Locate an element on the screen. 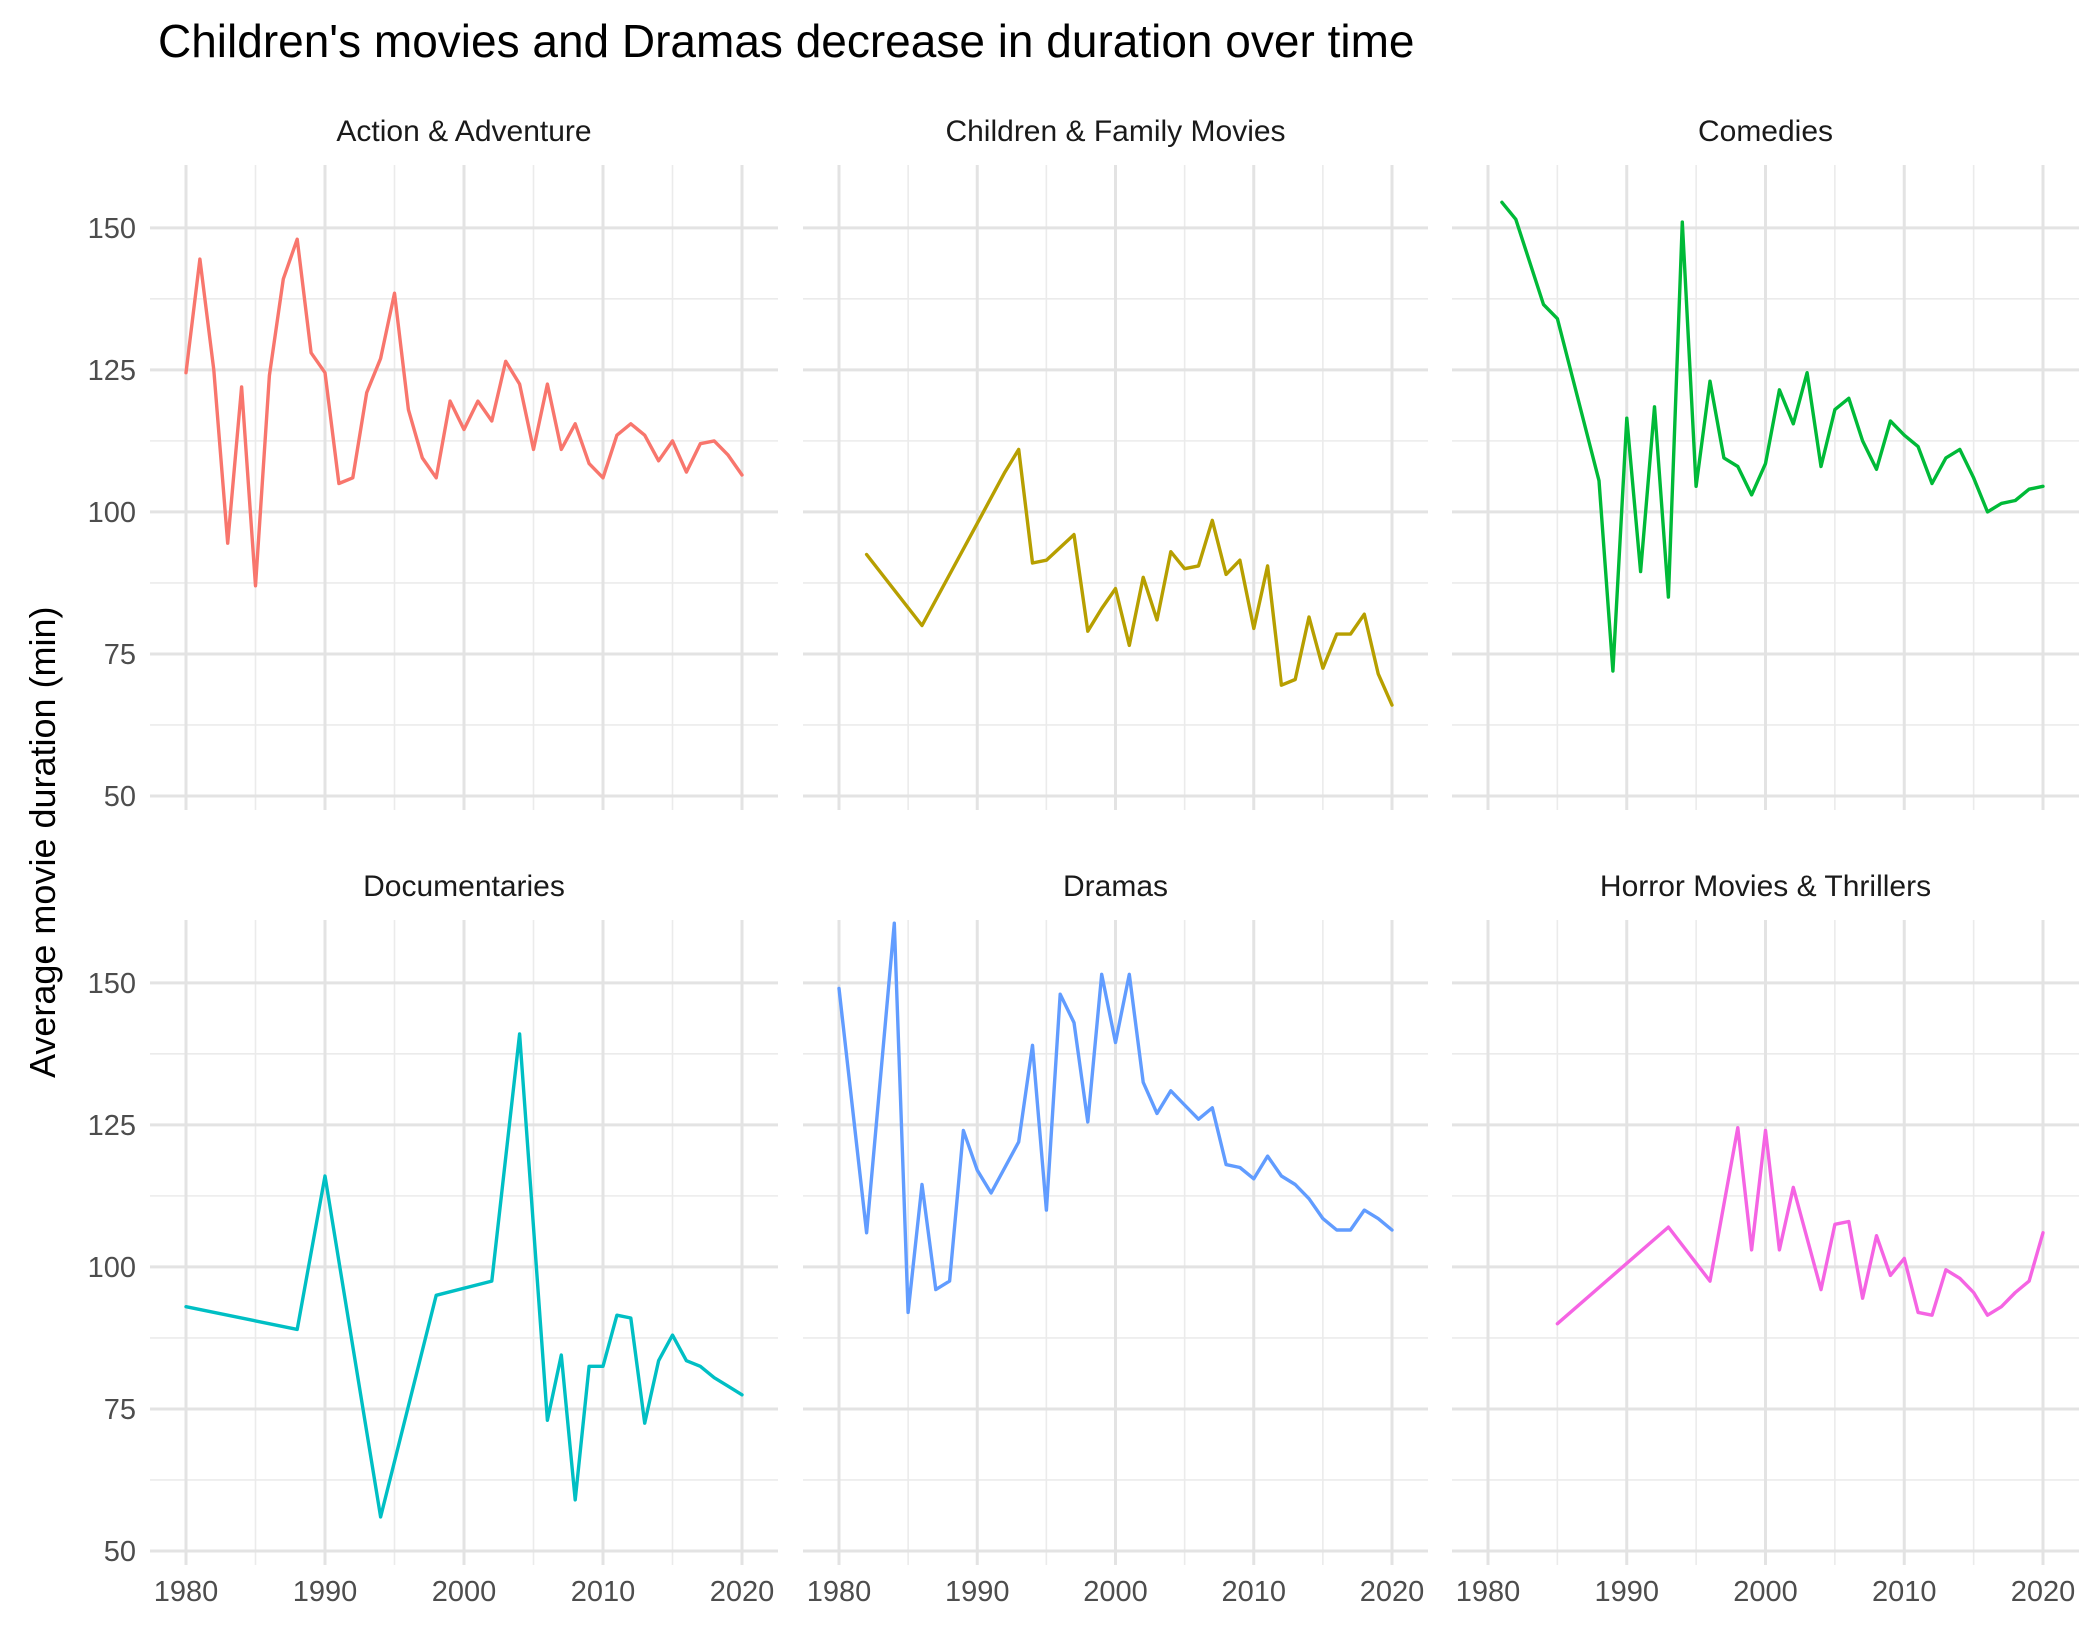 The image size is (2099, 1650). facet-strip-label: Children & Family Movies is located at coordinates (1115, 131).